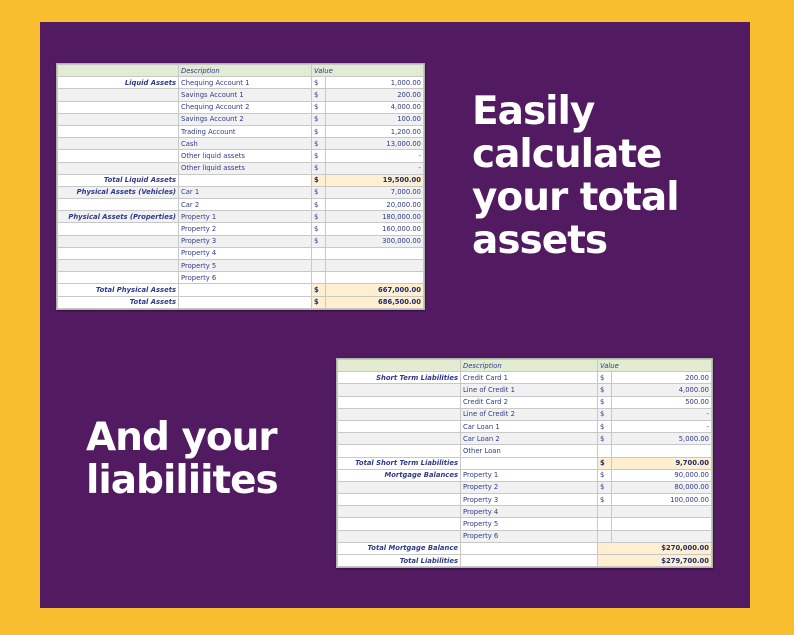 This screenshot has height=635, width=794. I want to click on row-label: Short Term Liabilities, so click(399, 378).